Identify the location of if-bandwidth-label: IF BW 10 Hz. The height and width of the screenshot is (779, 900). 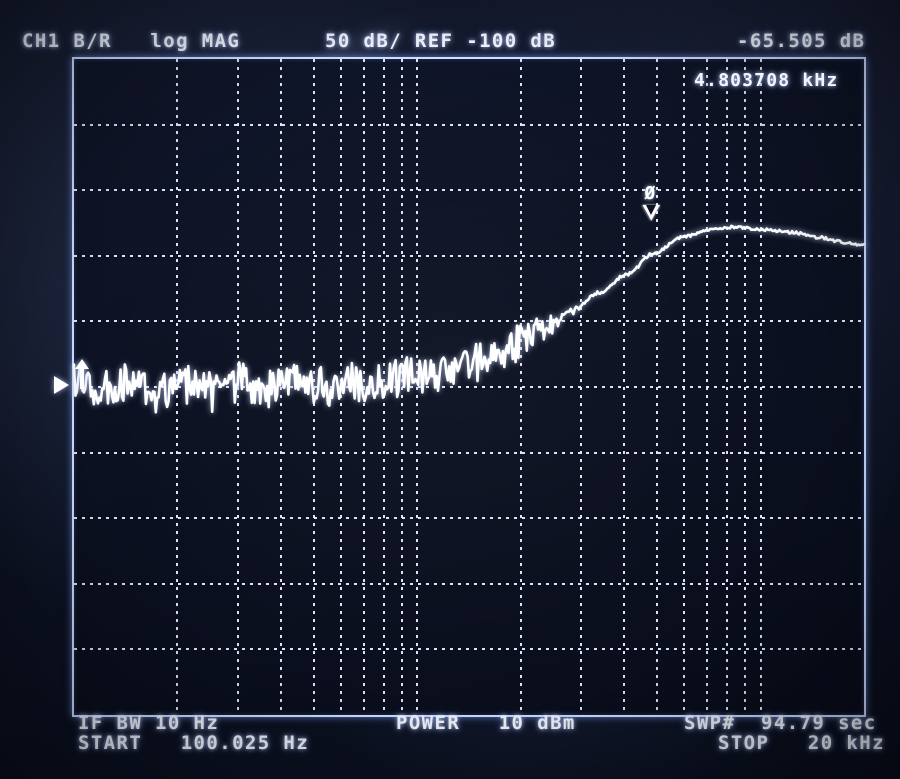
(149, 723).